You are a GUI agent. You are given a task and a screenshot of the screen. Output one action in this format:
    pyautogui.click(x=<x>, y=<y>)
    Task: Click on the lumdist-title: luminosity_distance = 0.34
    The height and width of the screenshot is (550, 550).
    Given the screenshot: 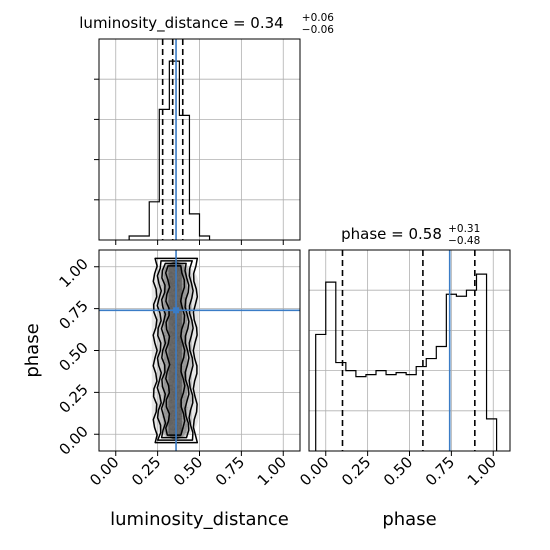 What is the action you would take?
    pyautogui.click(x=181, y=23)
    